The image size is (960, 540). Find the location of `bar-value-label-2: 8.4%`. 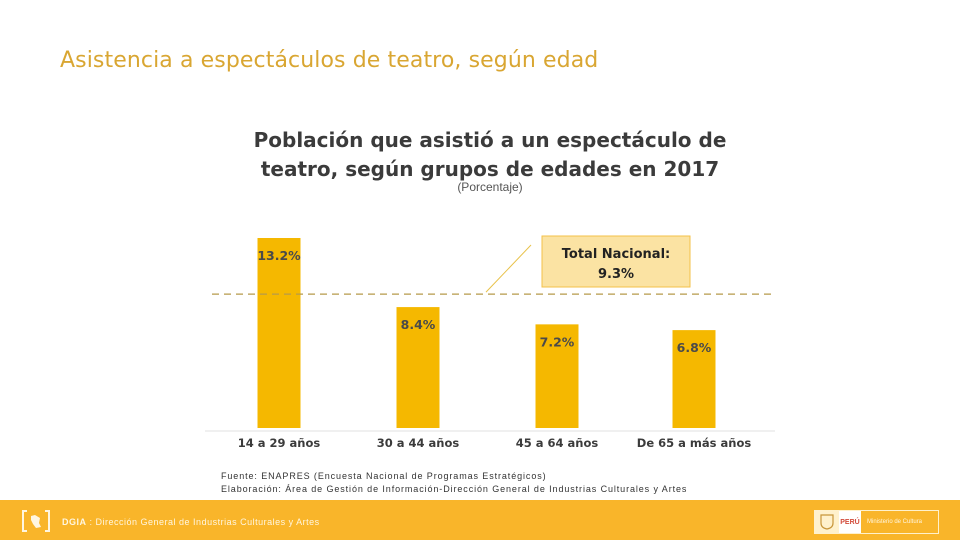

bar-value-label-2: 8.4% is located at coordinates (418, 324).